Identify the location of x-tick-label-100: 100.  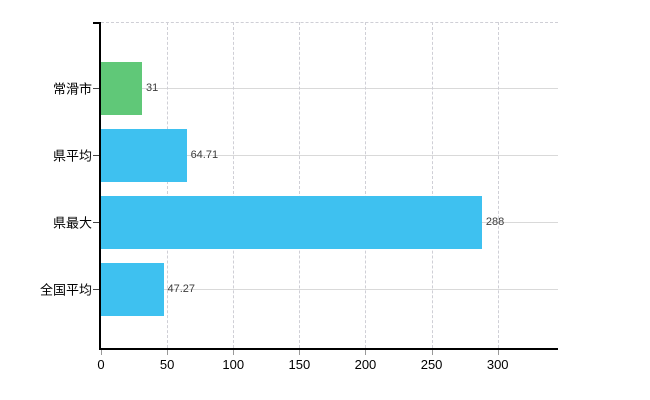
(233, 364).